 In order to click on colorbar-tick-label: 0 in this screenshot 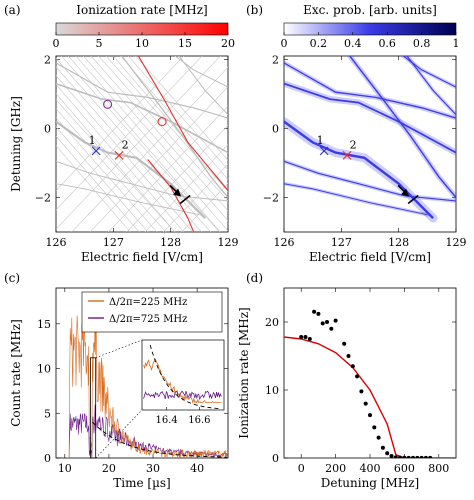, I will do `click(284, 43)`.